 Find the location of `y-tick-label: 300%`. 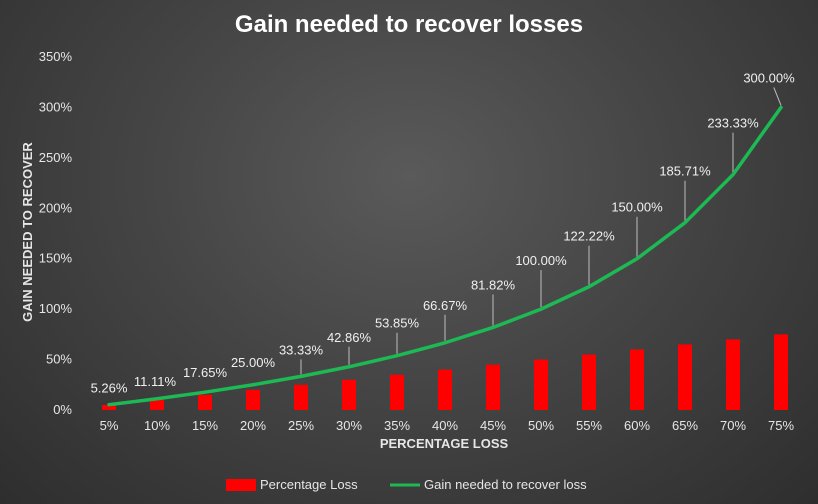

y-tick-label: 300% is located at coordinates (56, 106).